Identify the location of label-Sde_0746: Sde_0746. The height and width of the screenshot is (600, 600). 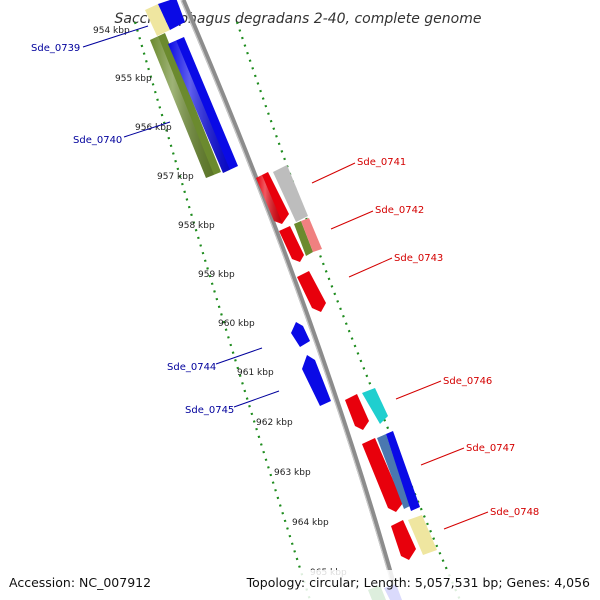
(467, 381).